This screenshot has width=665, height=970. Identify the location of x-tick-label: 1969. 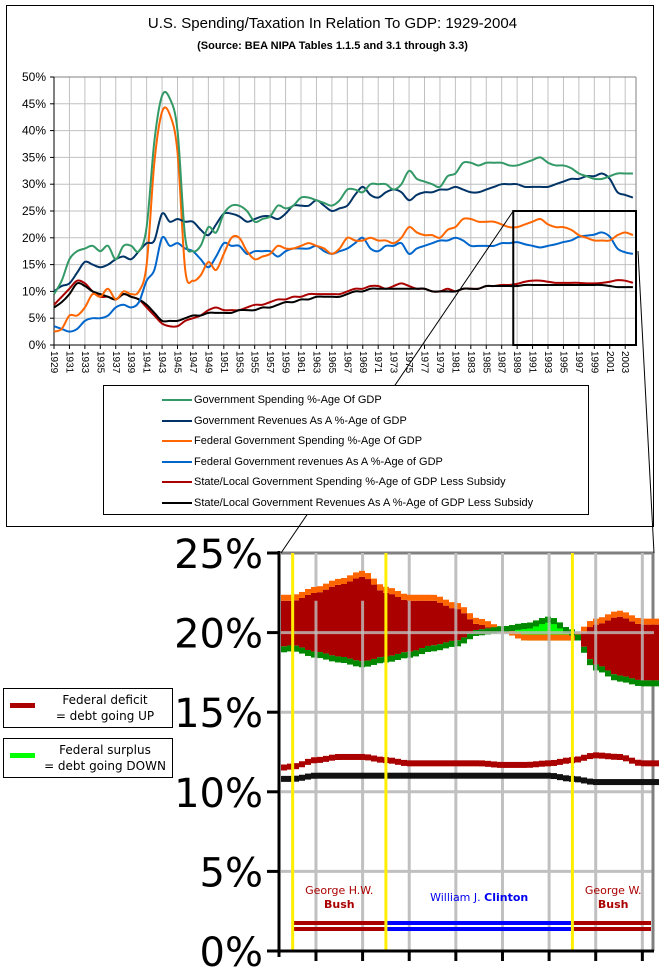
(362, 362).